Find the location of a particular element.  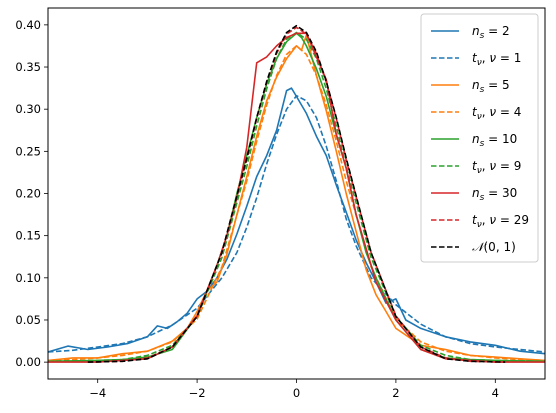

y-tick-label: 0.20 is located at coordinates (28, 194).